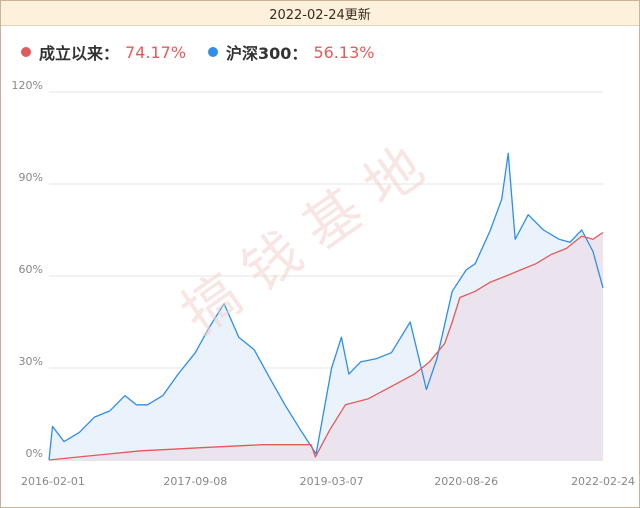 This screenshot has width=640, height=508. What do you see at coordinates (31, 269) in the screenshot?
I see `y-tick-label: 60%` at bounding box center [31, 269].